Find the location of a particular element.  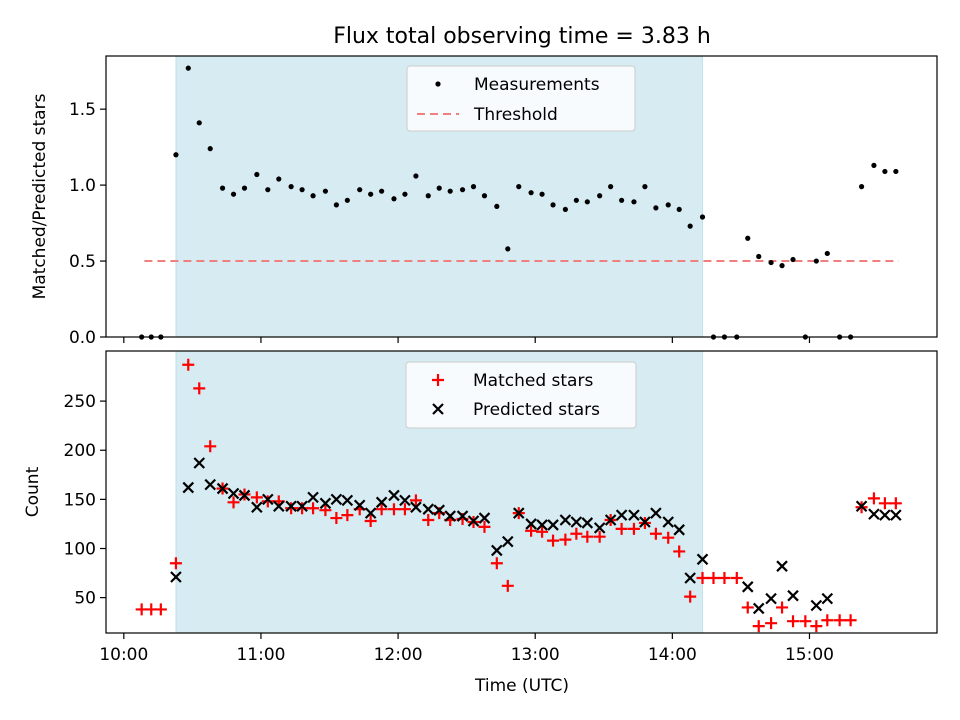

top-y-ticks: 0.0 0.5 1.0 1.5 is located at coordinates (87, 224).